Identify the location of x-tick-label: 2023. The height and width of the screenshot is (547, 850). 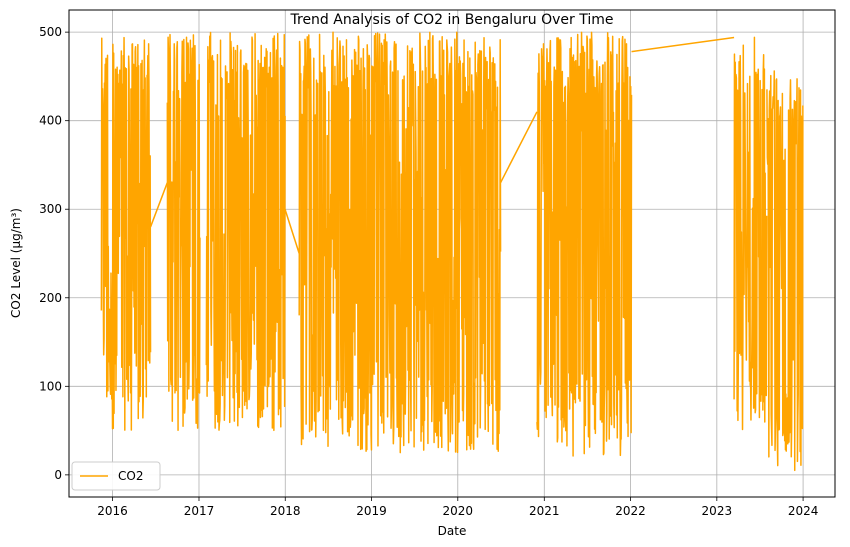
(717, 511).